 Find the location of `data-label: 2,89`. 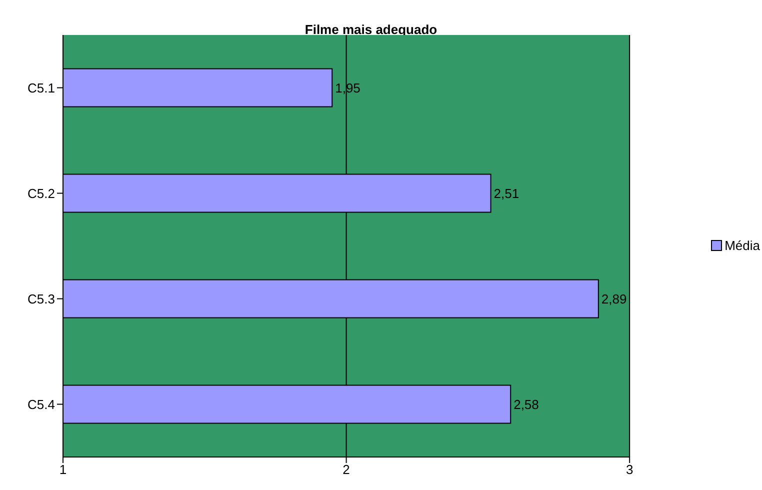

data-label: 2,89 is located at coordinates (614, 298).